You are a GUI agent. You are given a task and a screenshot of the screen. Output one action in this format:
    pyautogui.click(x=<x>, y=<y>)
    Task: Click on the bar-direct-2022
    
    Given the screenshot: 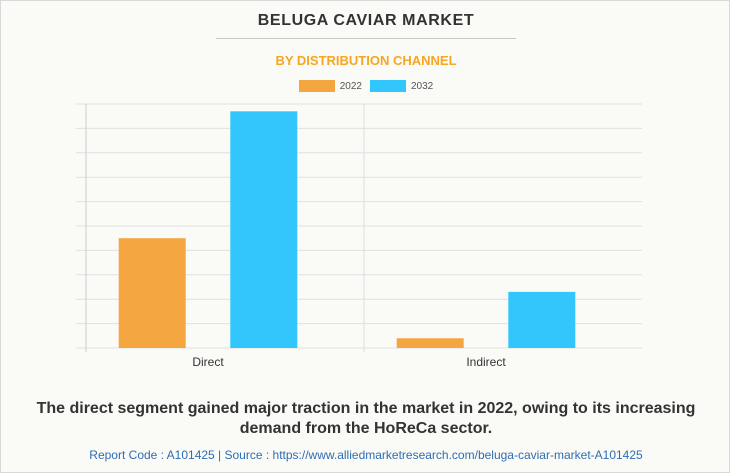 What is the action you would take?
    pyautogui.click(x=152, y=293)
    